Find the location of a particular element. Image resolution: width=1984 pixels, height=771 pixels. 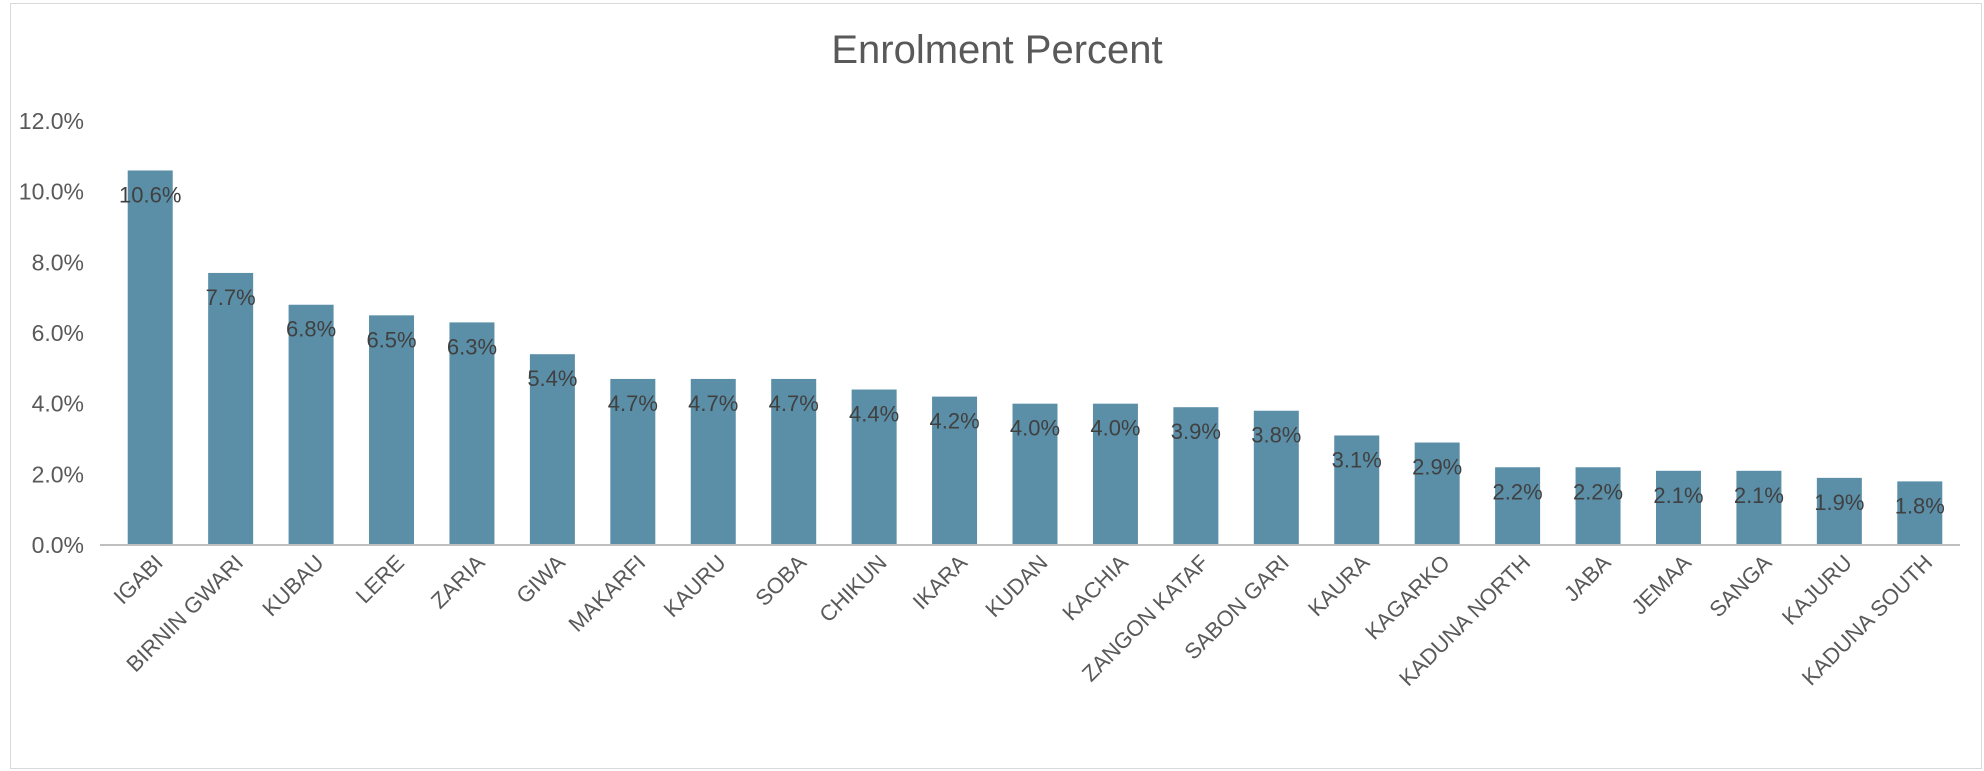

data-label: 5.4% is located at coordinates (552, 378).